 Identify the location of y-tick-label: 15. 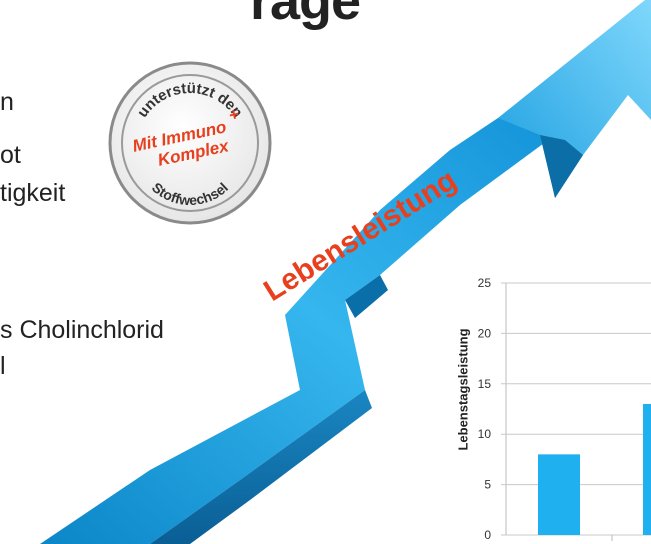
(485, 384).